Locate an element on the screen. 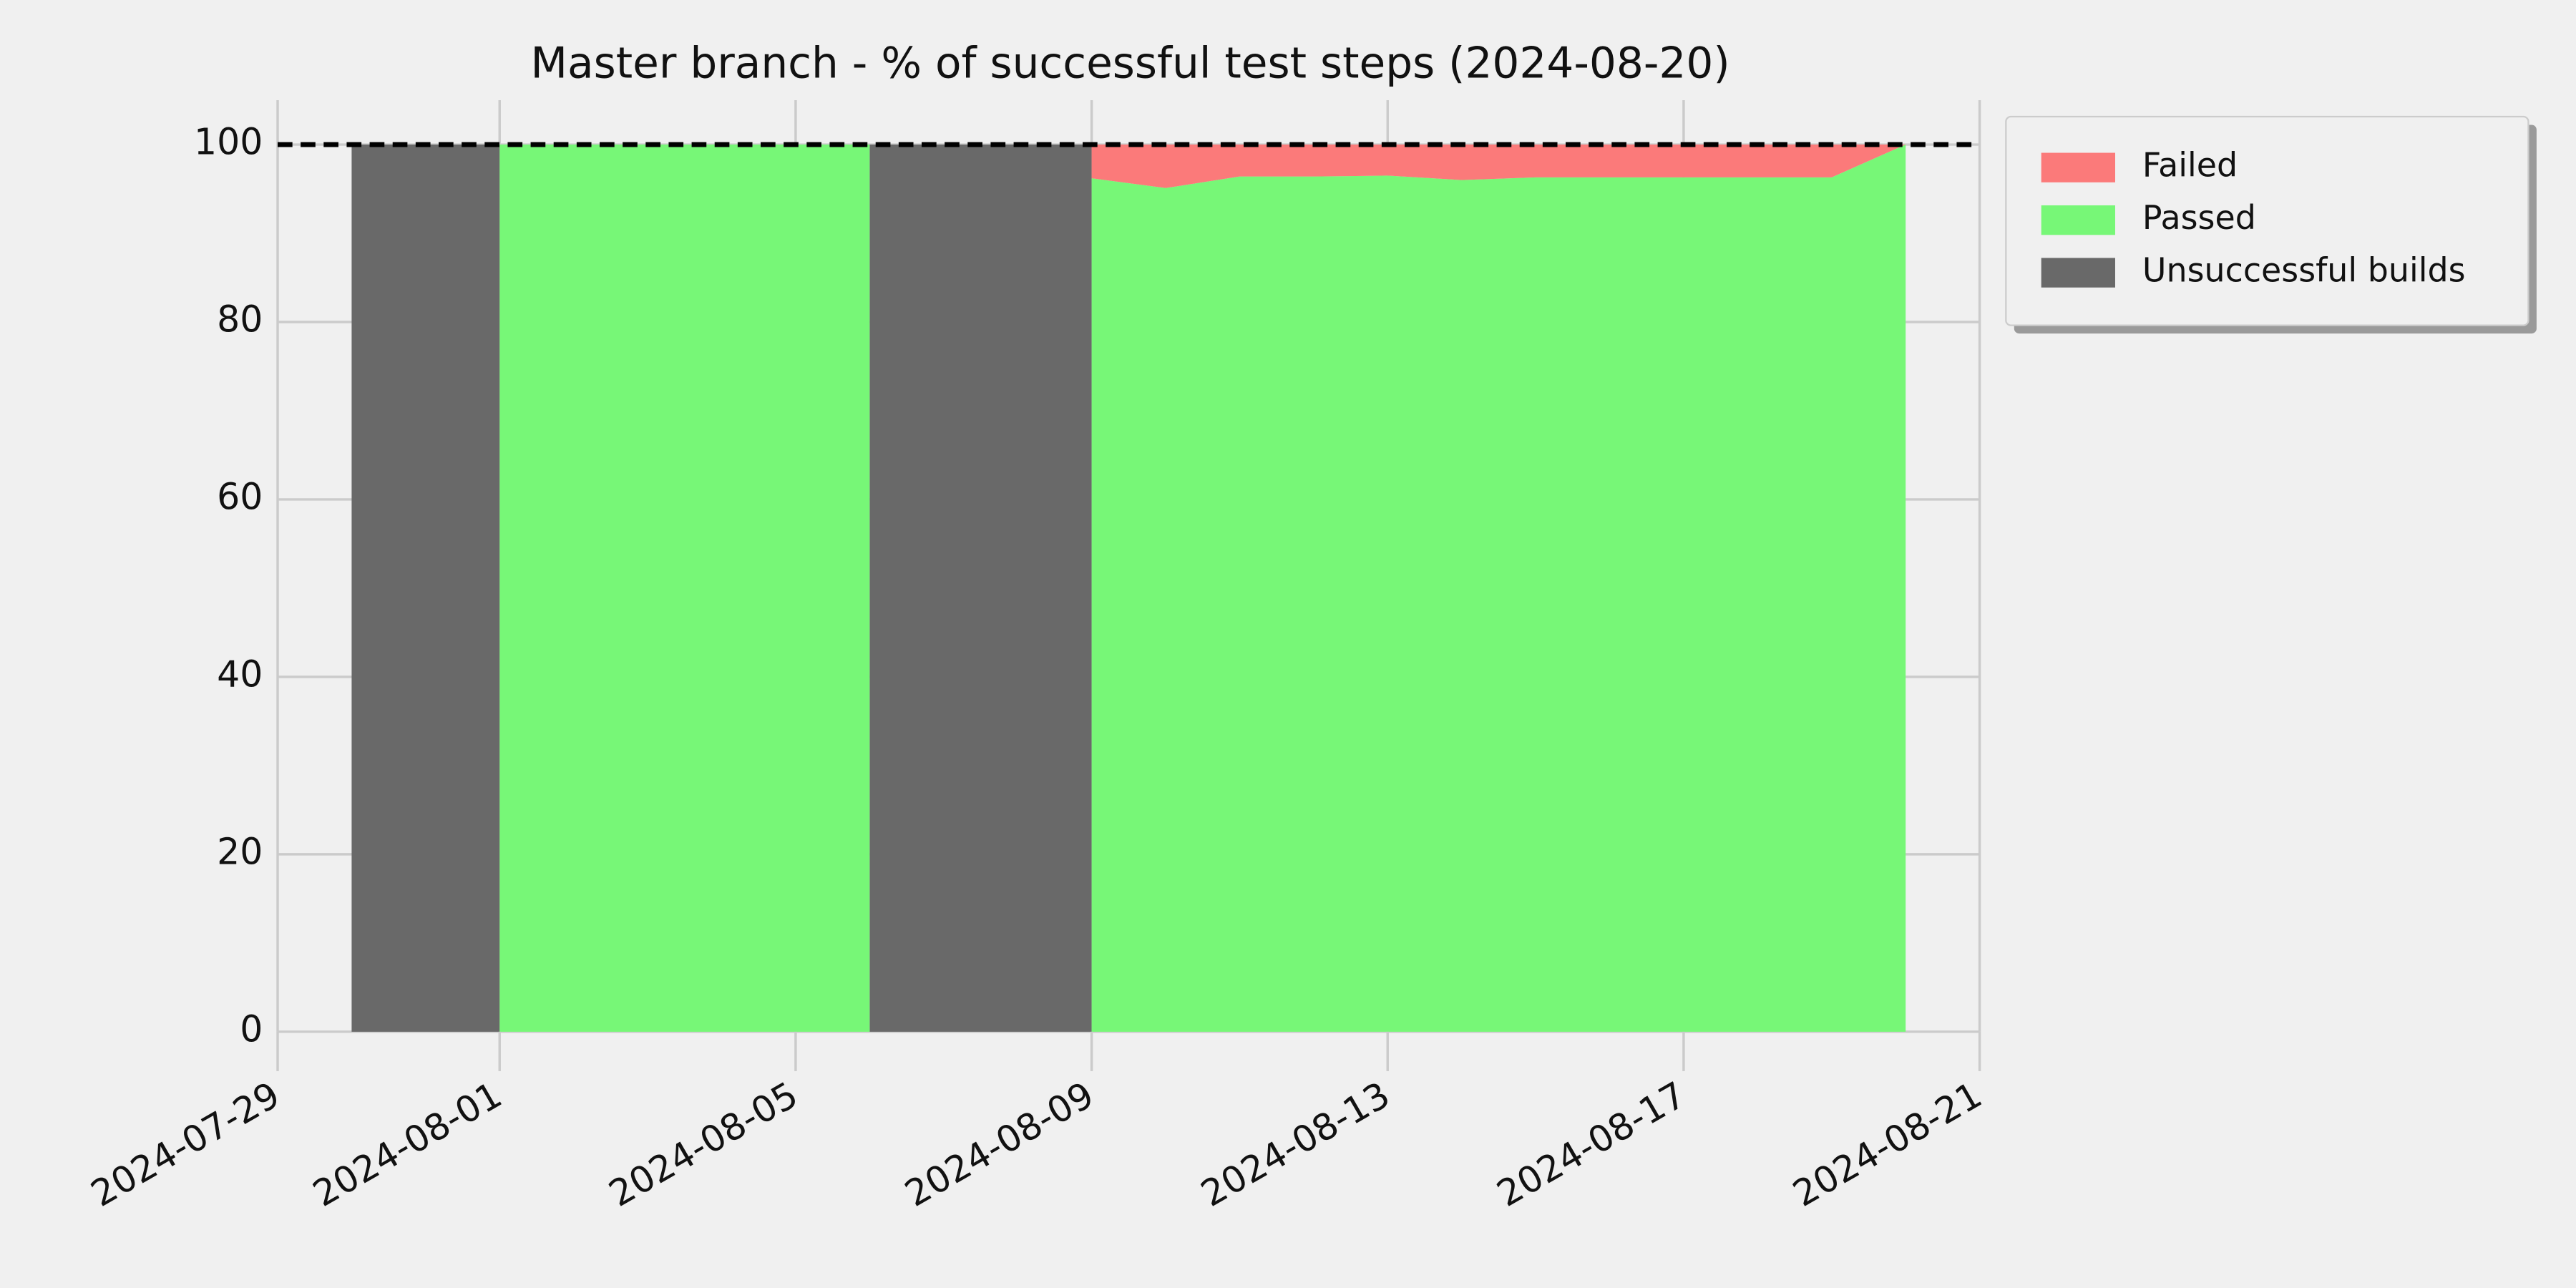  y-tick-label: 80 is located at coordinates (240, 319).